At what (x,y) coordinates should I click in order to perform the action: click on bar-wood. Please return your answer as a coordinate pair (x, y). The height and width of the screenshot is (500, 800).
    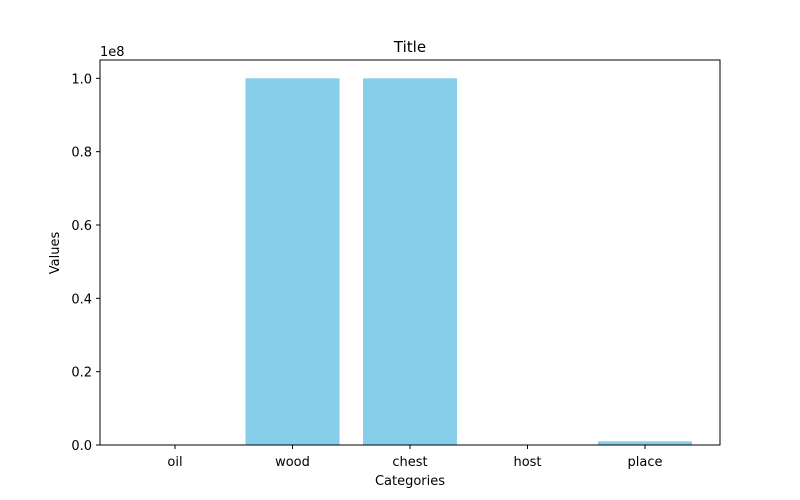
    Looking at the image, I should click on (292, 262).